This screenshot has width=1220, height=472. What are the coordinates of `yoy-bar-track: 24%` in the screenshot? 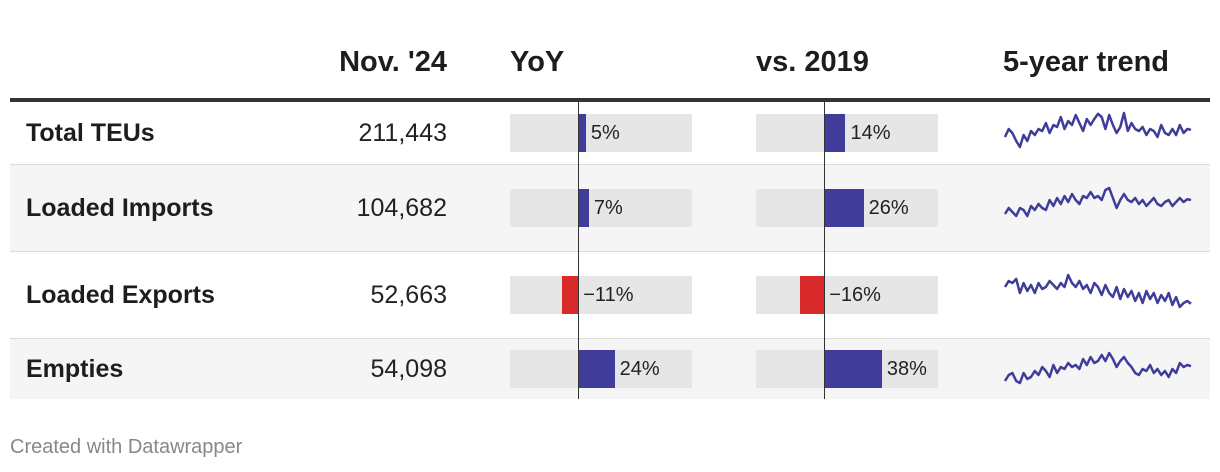 It's located at (601, 369).